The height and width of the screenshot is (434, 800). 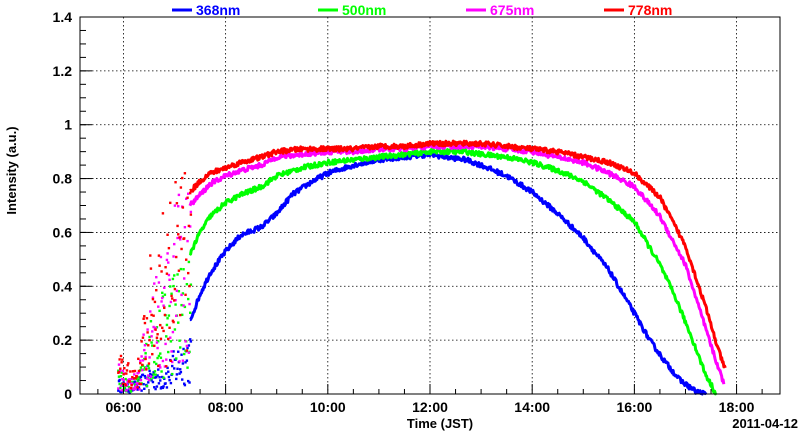 What do you see at coordinates (634, 407) in the screenshot?
I see `x-tick-label: 16:00` at bounding box center [634, 407].